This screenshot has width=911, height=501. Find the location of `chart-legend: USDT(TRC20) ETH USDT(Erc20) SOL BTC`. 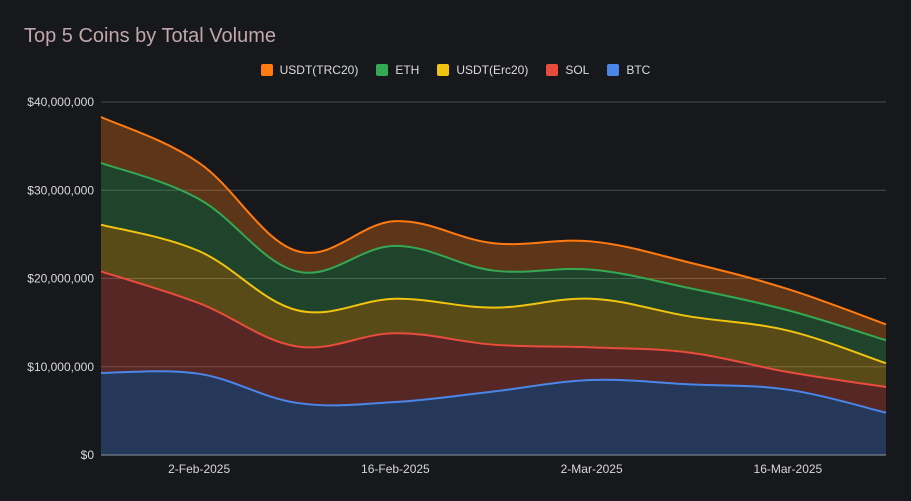

chart-legend: USDT(TRC20) ETH USDT(Erc20) SOL BTC is located at coordinates (455, 70).